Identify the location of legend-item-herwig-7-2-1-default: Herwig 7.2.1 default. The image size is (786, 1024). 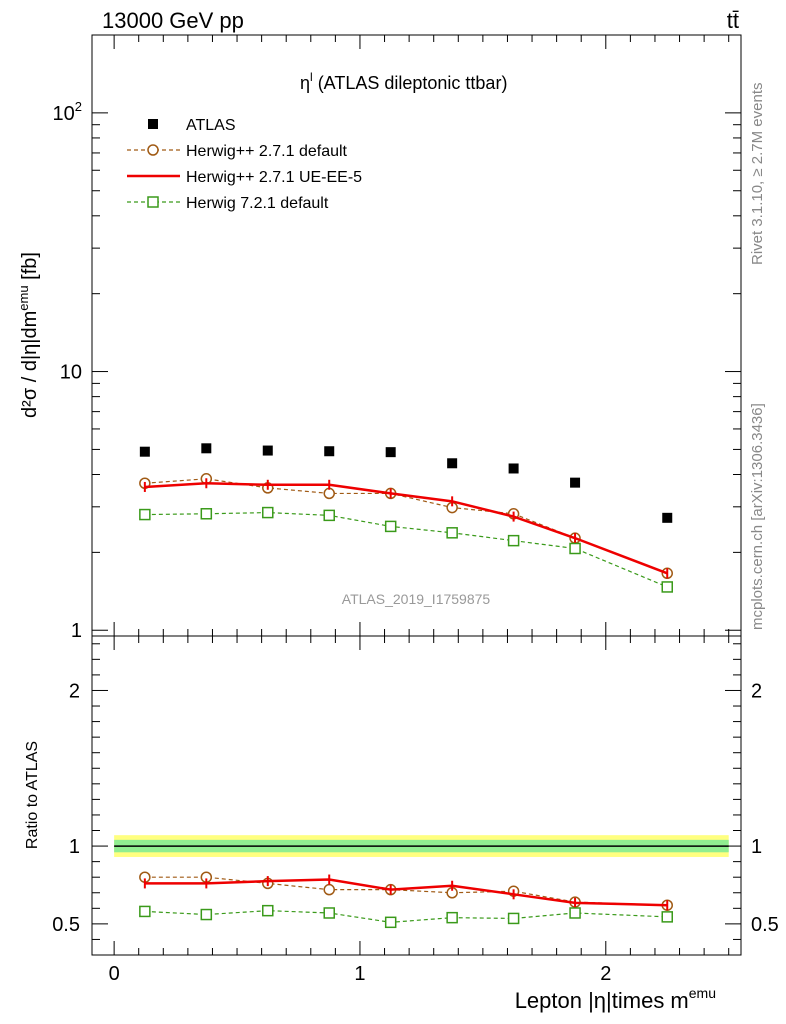
(228, 203).